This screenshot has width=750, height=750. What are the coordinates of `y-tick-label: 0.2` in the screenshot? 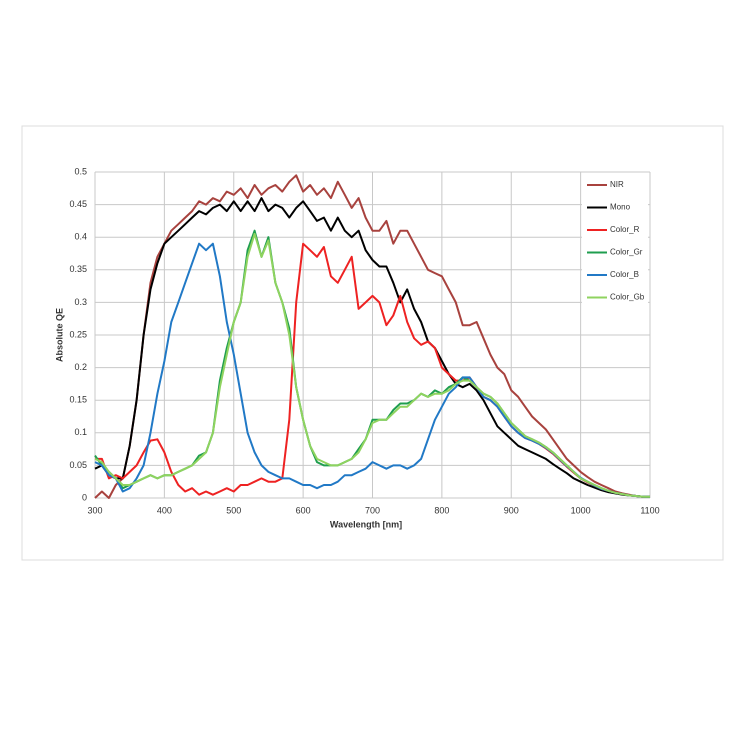 It's located at (80, 367).